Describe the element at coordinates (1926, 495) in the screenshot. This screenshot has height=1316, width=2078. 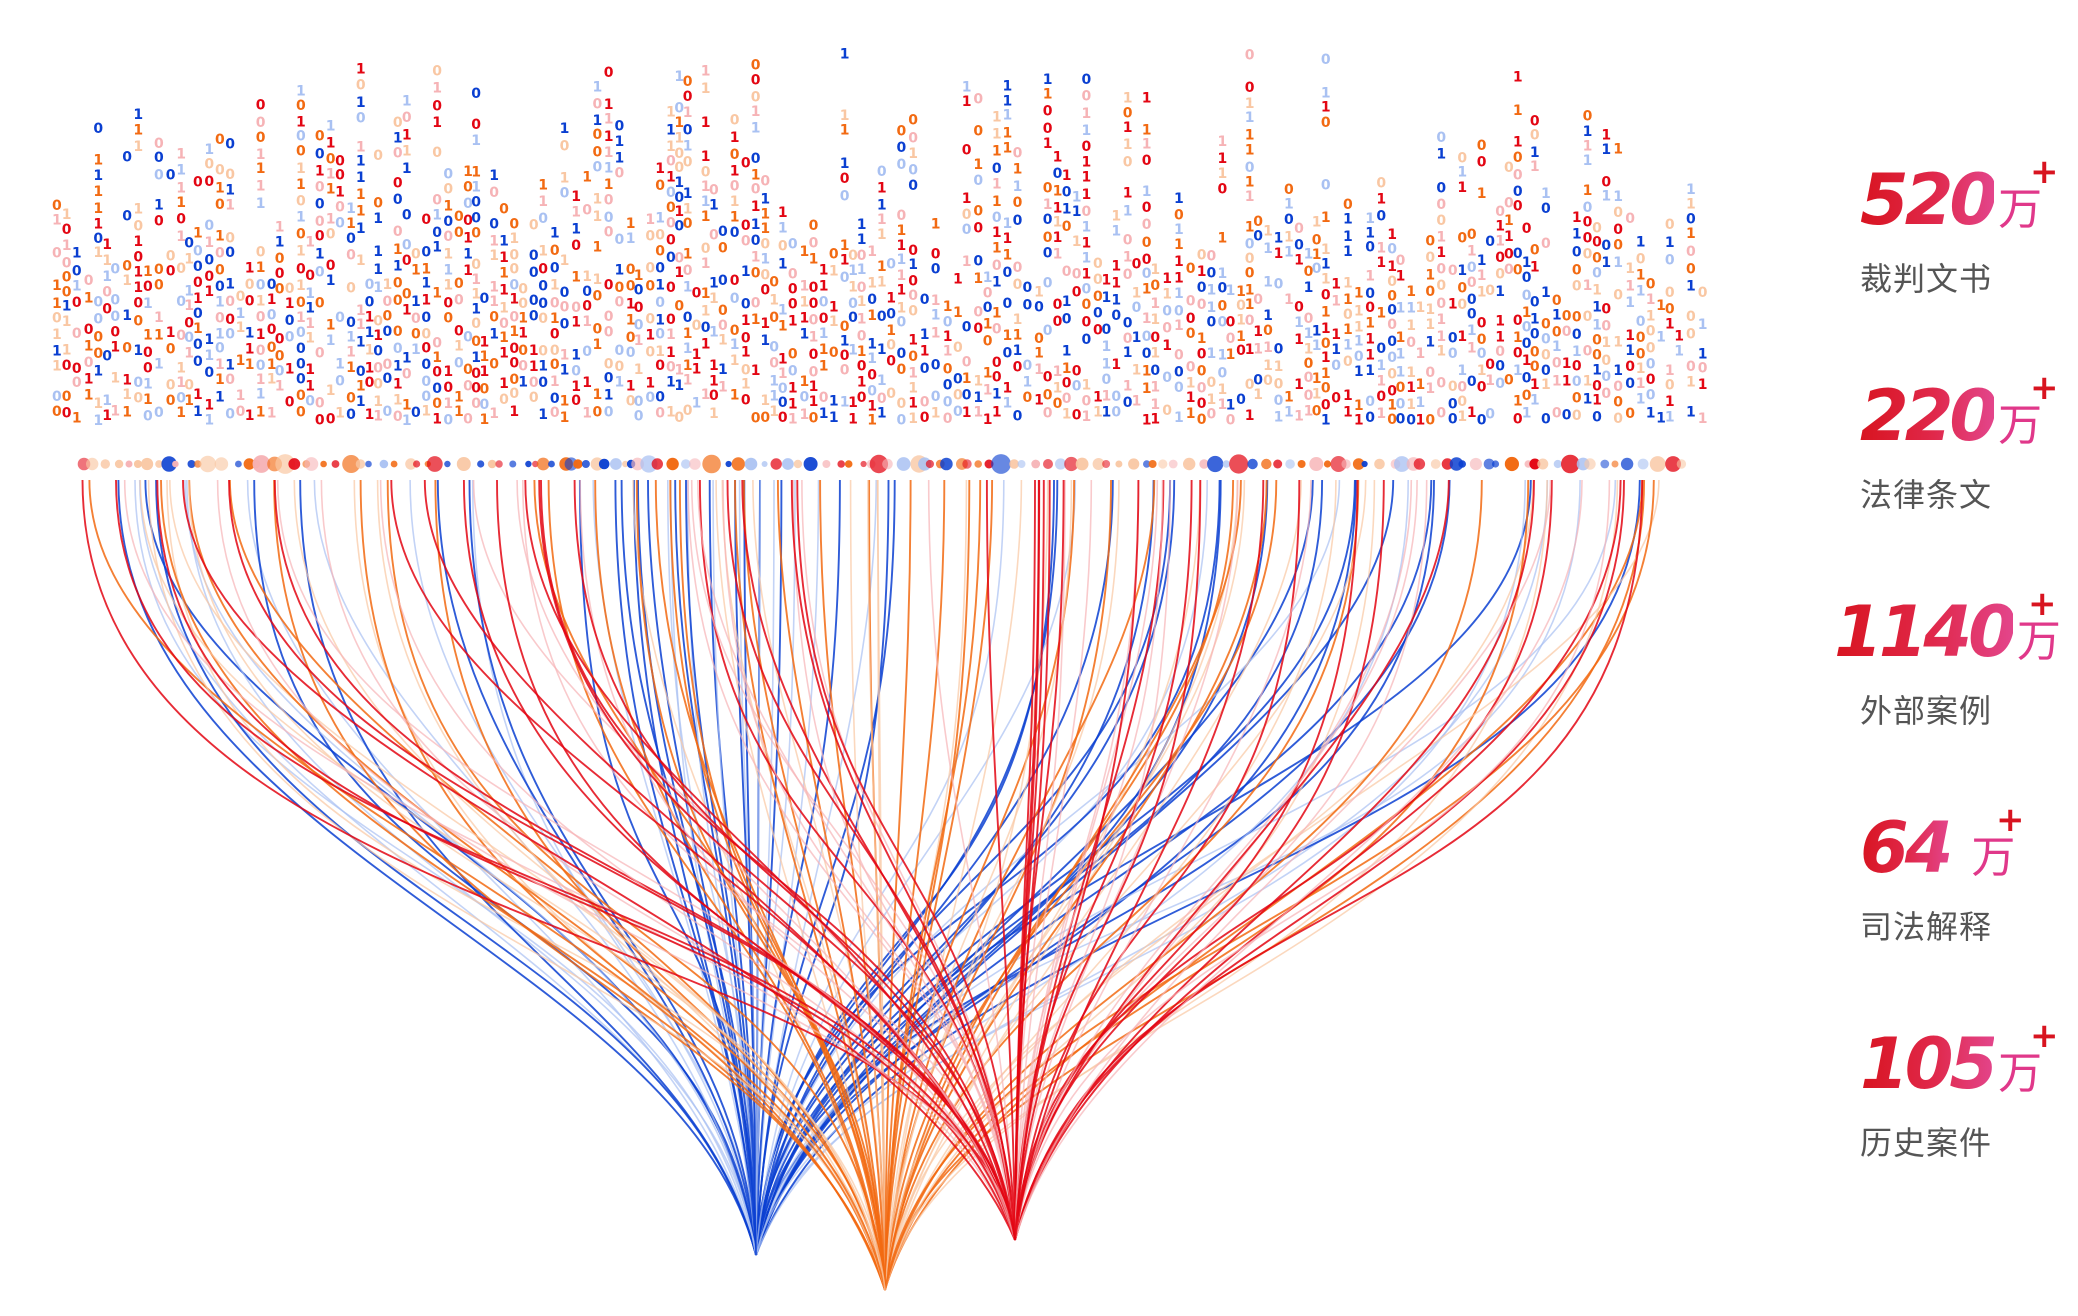
I see `stat-label: 法律条文` at that location.